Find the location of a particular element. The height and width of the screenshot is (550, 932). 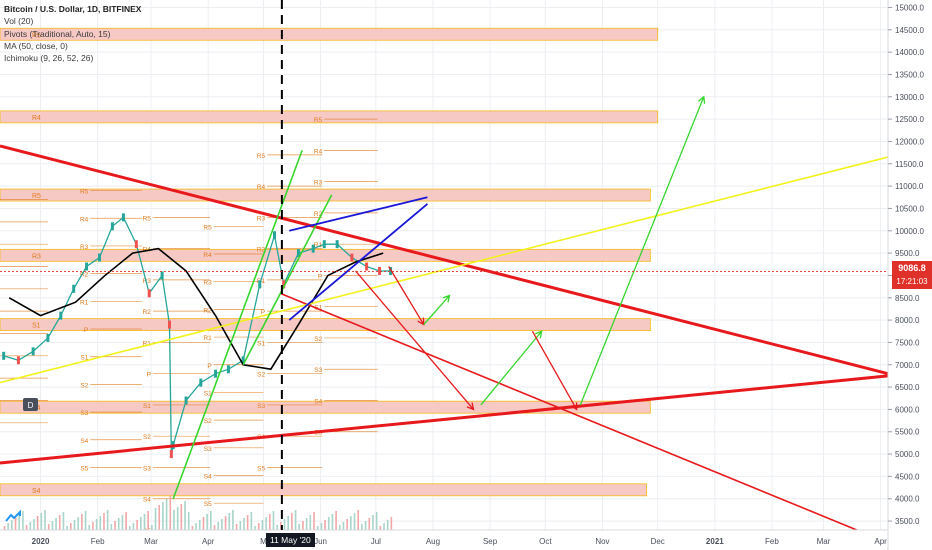

event-marker: D is located at coordinates (30, 404).